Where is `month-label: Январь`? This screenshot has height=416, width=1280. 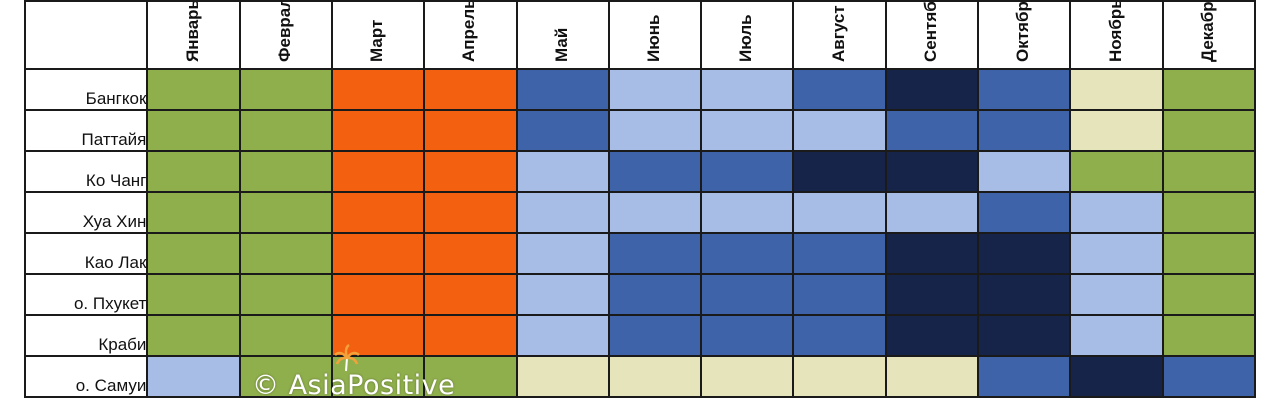
month-label: Январь is located at coordinates (192, 31).